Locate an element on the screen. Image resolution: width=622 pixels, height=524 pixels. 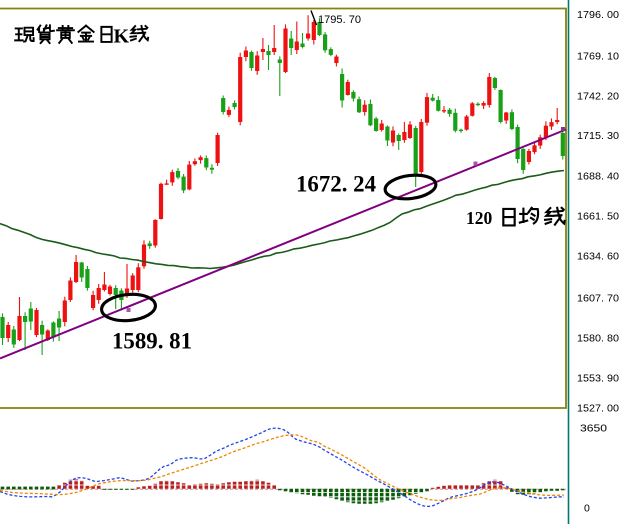
svg-text: 1589. 81 is located at coordinates (152, 342).